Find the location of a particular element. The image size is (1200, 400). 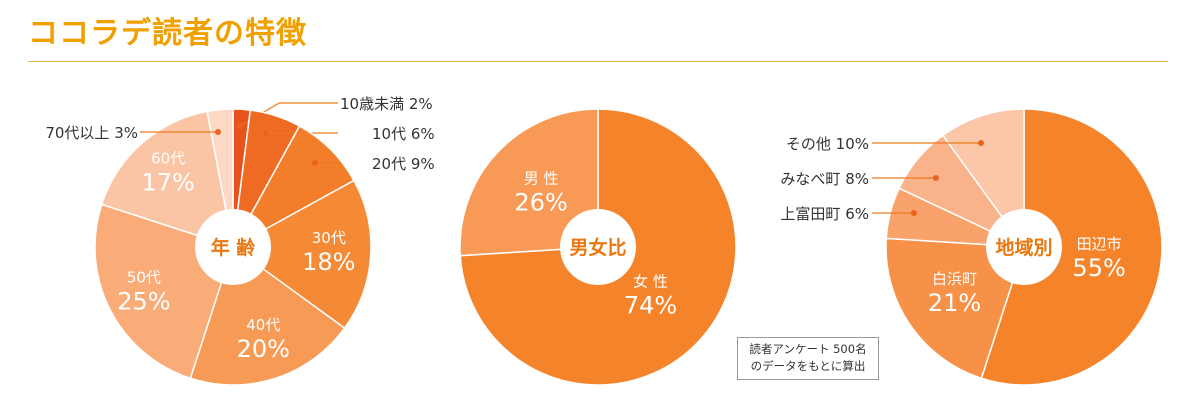

pie-3-center-label: 地域別 is located at coordinates (1023, 247).